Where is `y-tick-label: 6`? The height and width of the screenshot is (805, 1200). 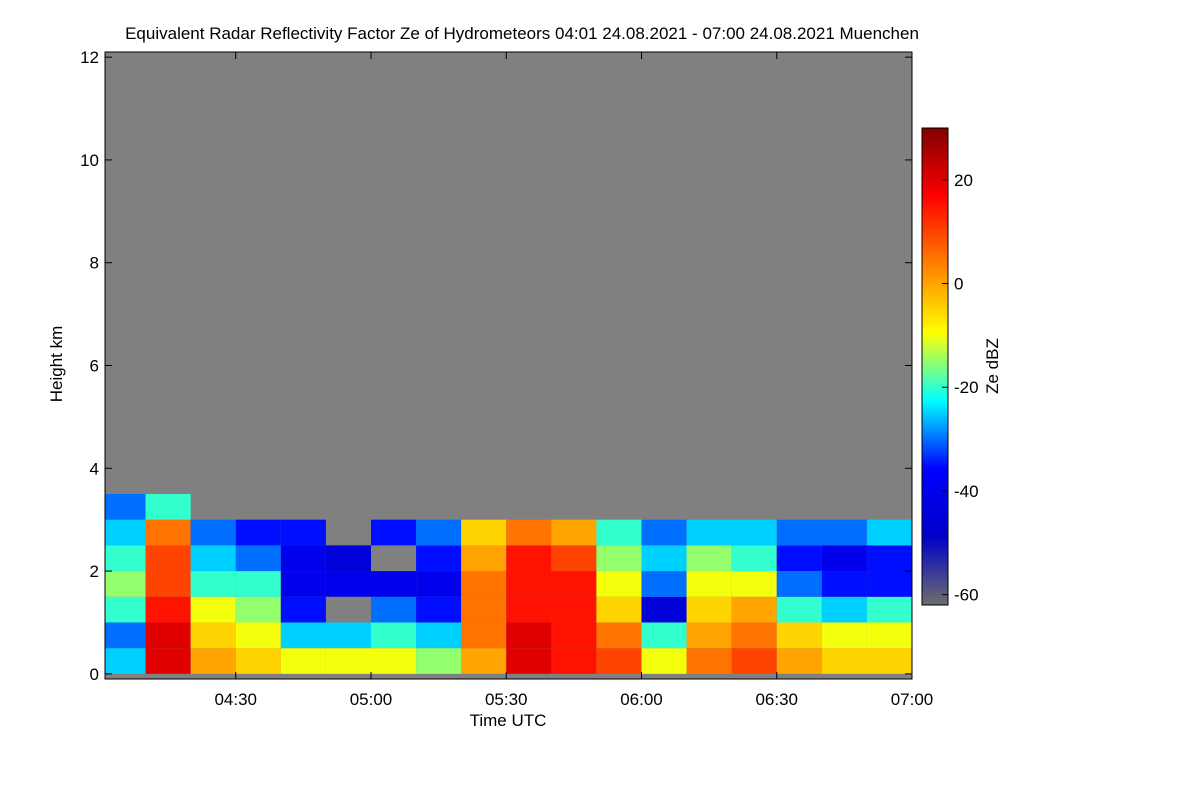
y-tick-label: 6 is located at coordinates (94, 366).